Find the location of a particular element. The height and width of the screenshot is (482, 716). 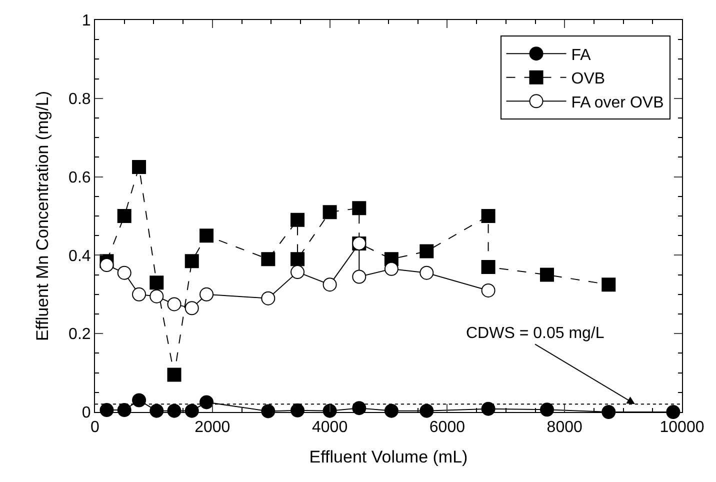

x-tick-label: 10000 is located at coordinates (682, 427).